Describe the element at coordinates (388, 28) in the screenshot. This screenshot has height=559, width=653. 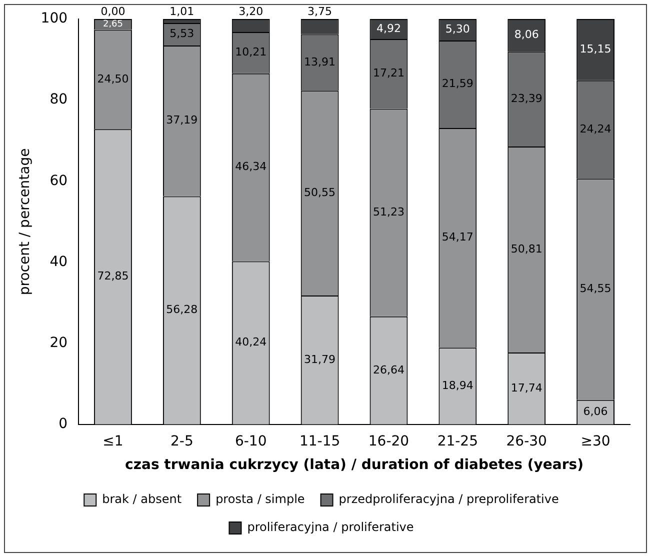
I see `data-label: 4,92` at that location.